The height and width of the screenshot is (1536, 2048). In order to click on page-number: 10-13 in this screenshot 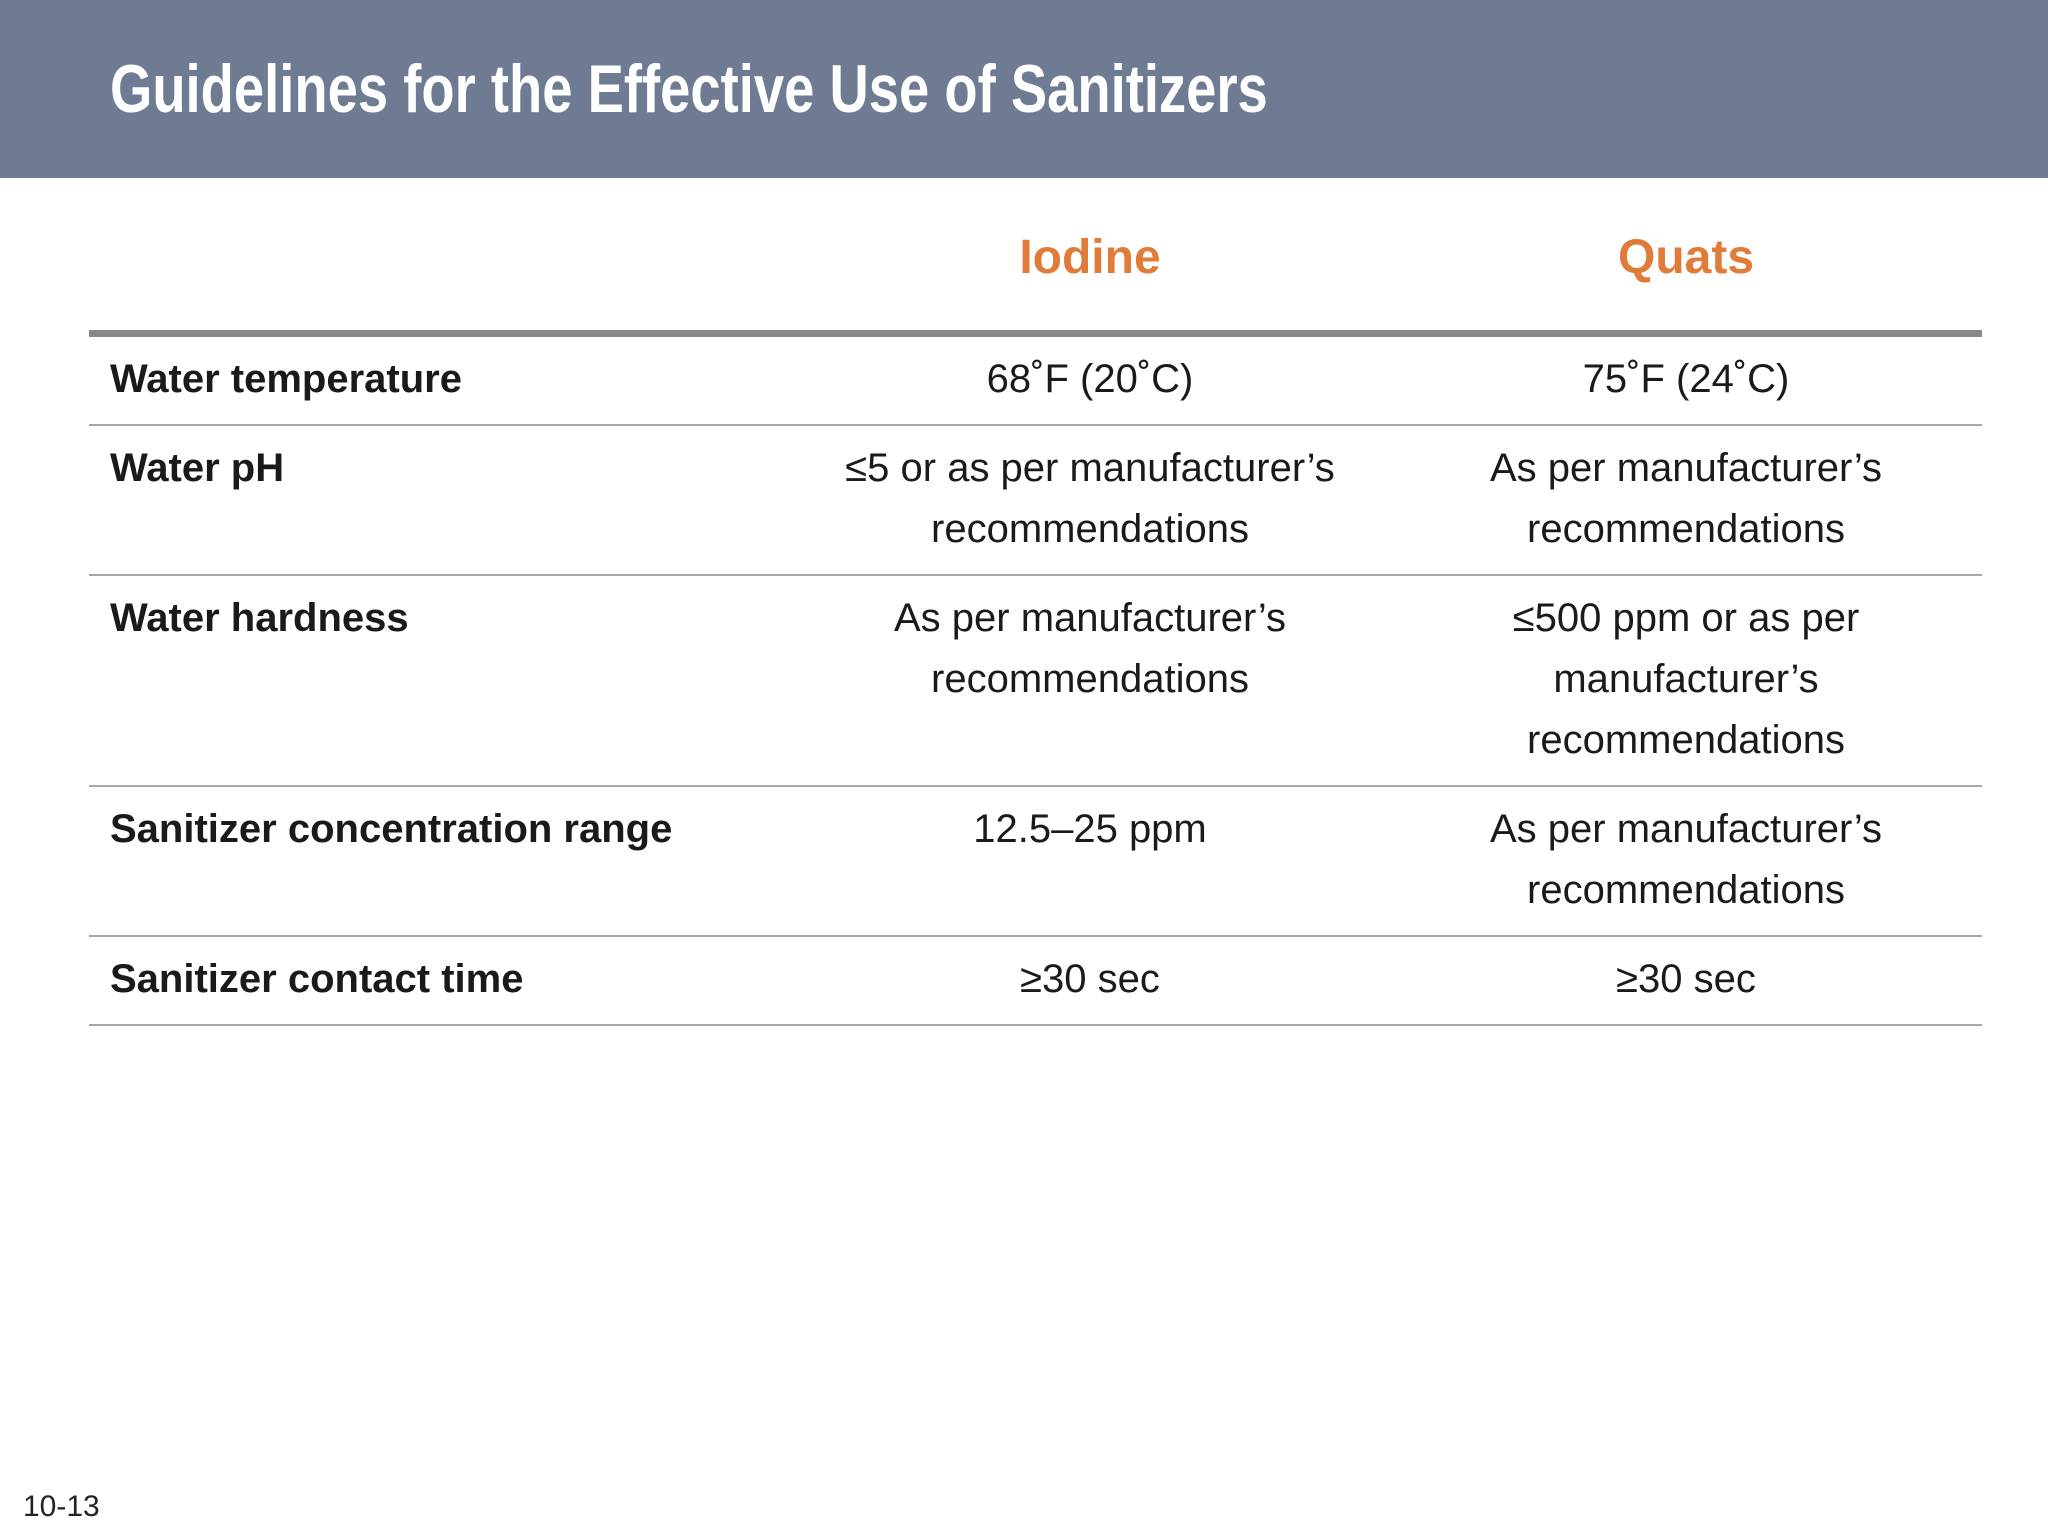, I will do `click(61, 1506)`.